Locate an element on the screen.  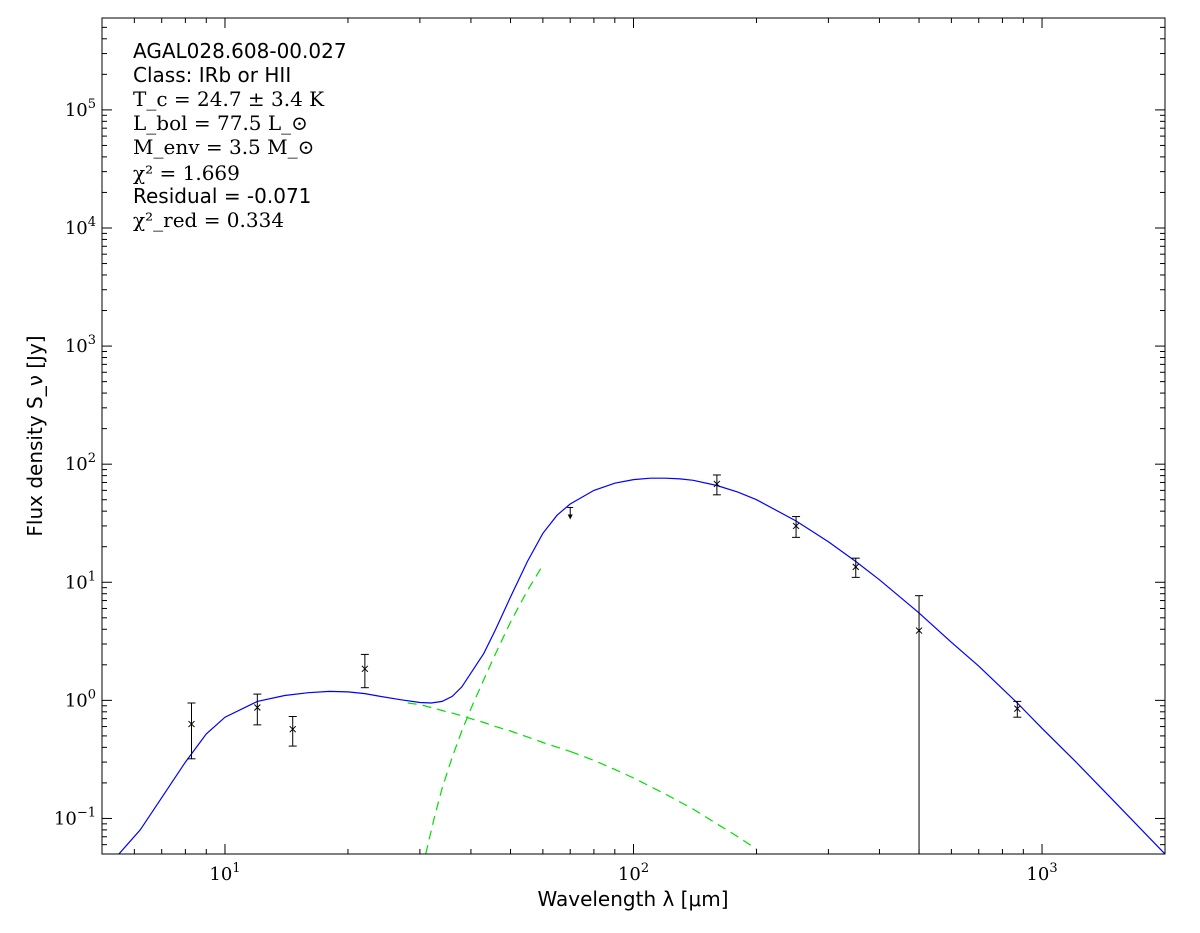
y-tick-label: 10⁴ is located at coordinates (80, 227).